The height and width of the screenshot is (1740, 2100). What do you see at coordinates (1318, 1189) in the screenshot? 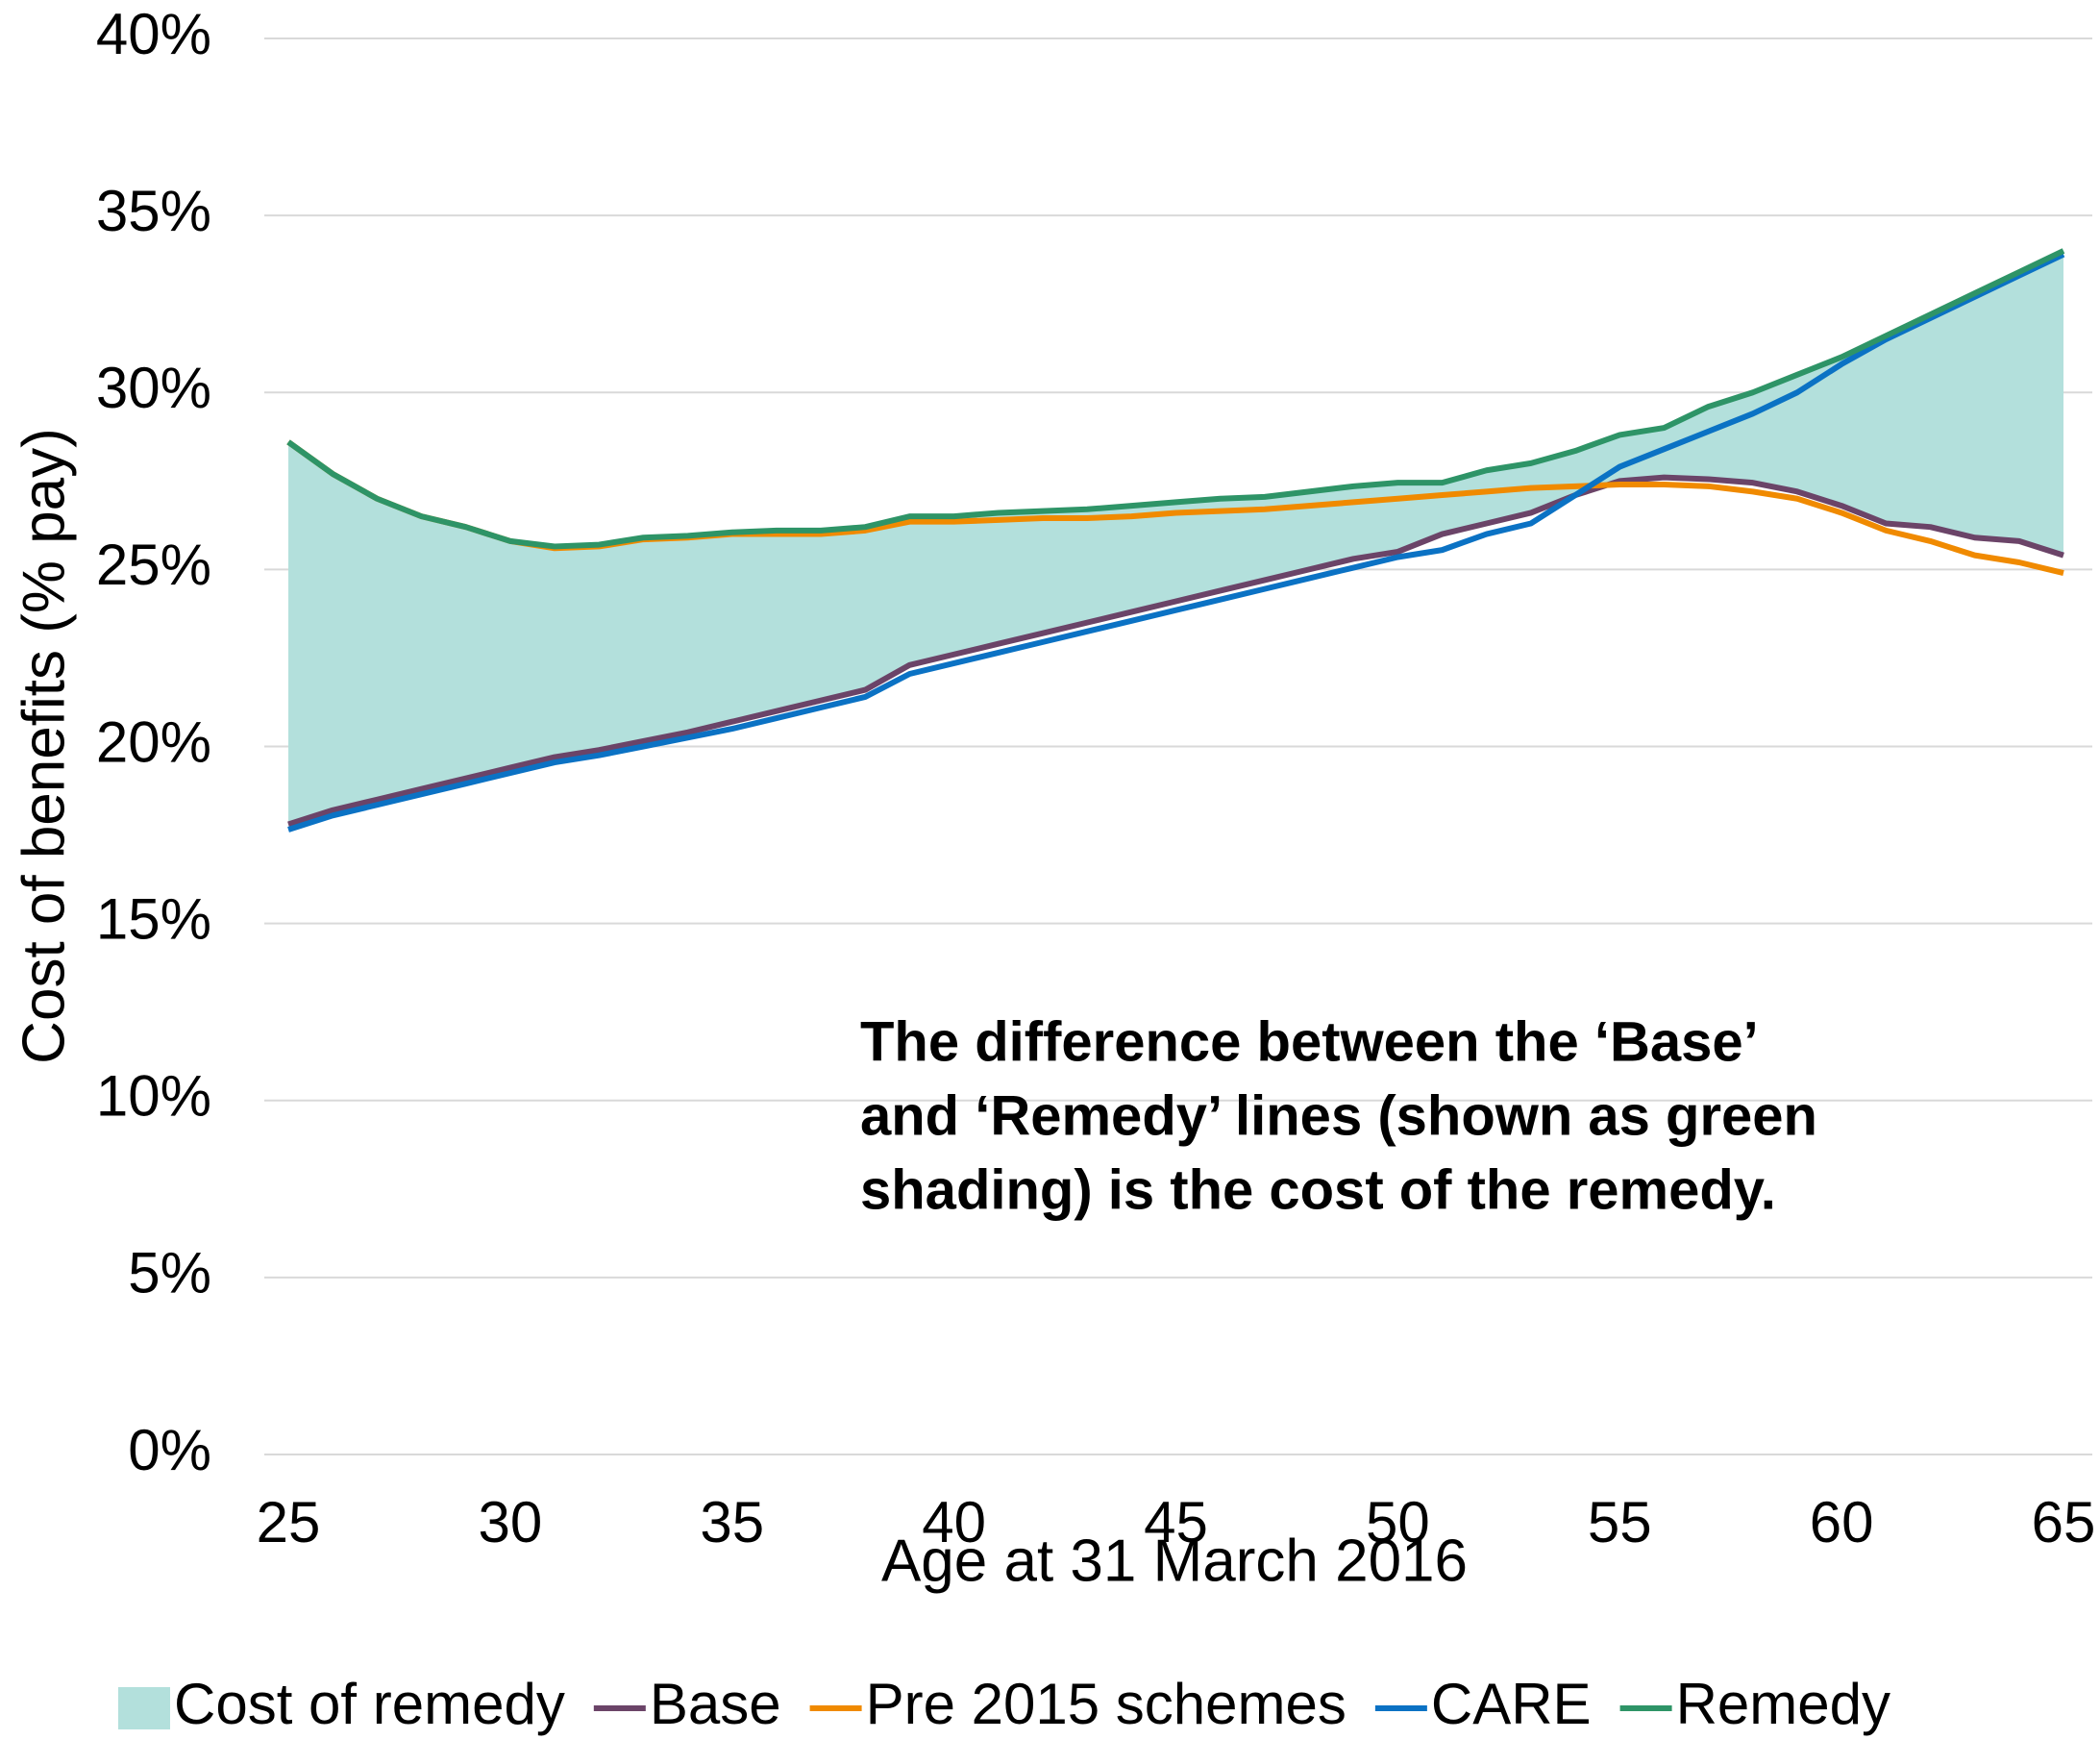
I see `annotation: shading) is the cost of the remedy.` at bounding box center [1318, 1189].